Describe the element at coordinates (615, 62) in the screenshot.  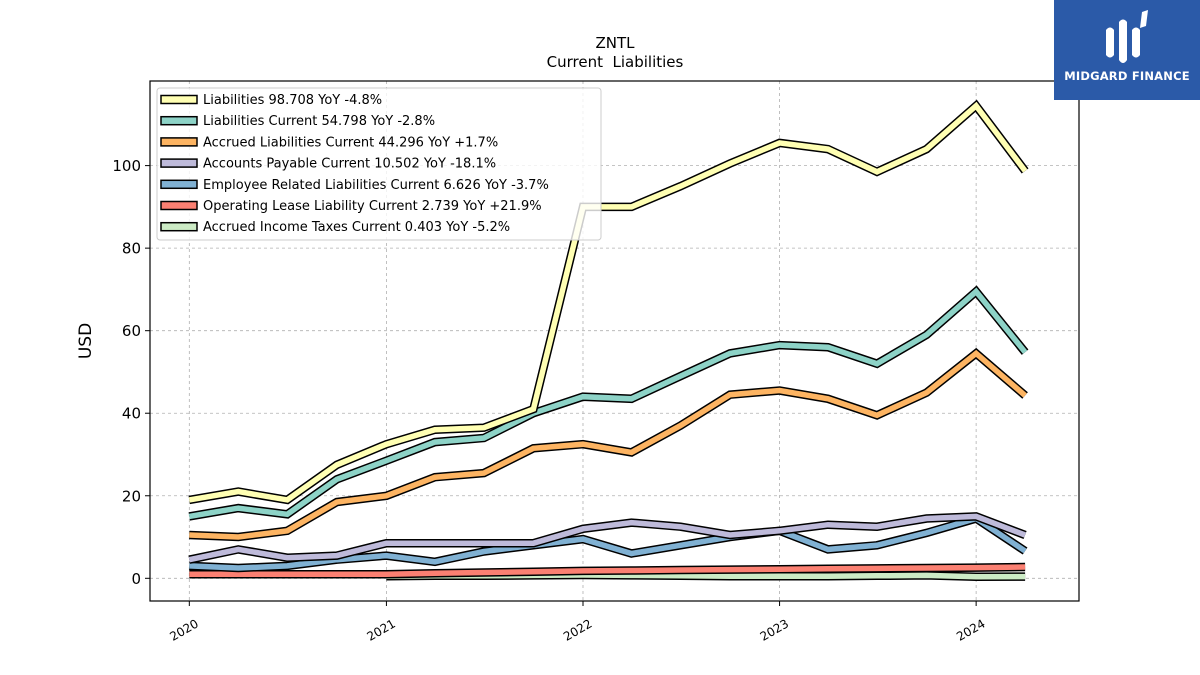
I see `chart-subtitle: Current Liabilities` at that location.